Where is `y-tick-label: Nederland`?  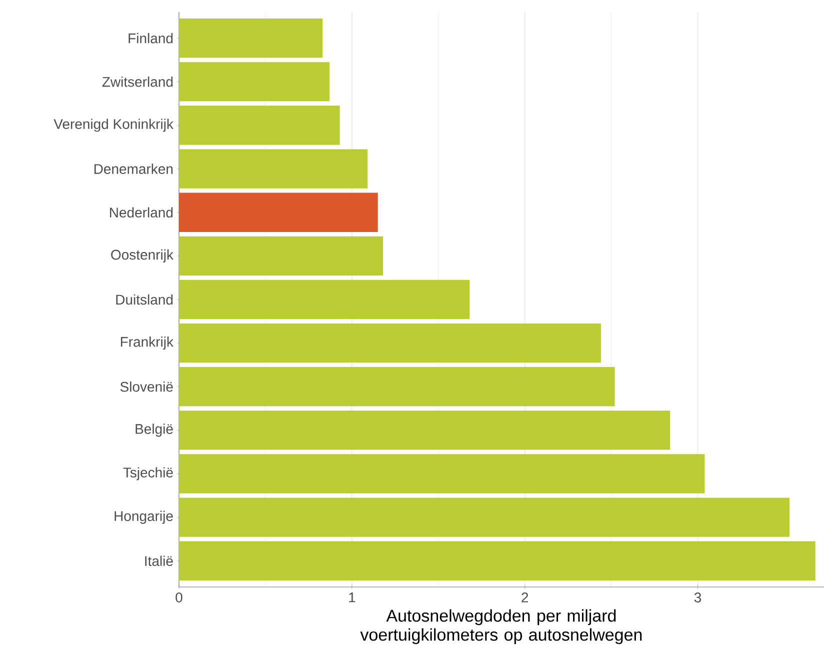
y-tick-label: Nederland is located at coordinates (141, 212).